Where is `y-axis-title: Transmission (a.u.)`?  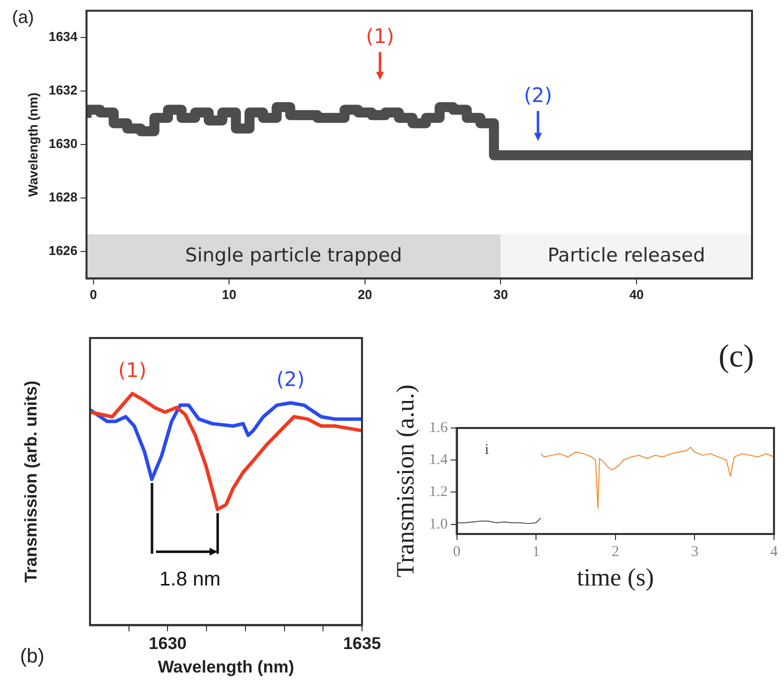
y-axis-title: Transmission (a.u.) is located at coordinates (406, 481).